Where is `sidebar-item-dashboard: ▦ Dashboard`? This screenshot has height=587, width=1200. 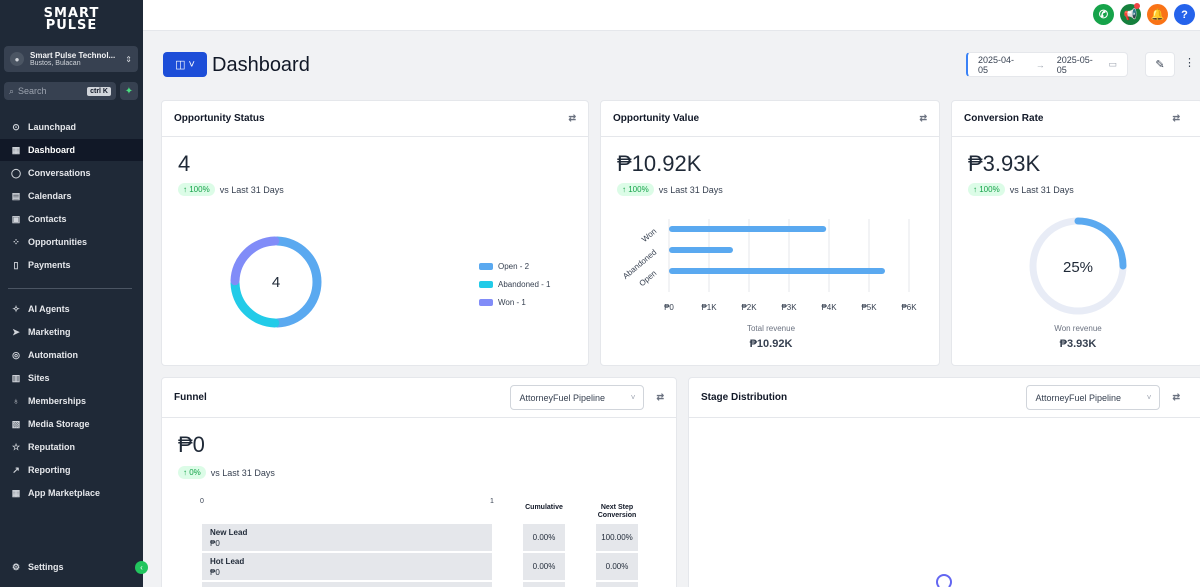 sidebar-item-dashboard: ▦ Dashboard is located at coordinates (71, 150).